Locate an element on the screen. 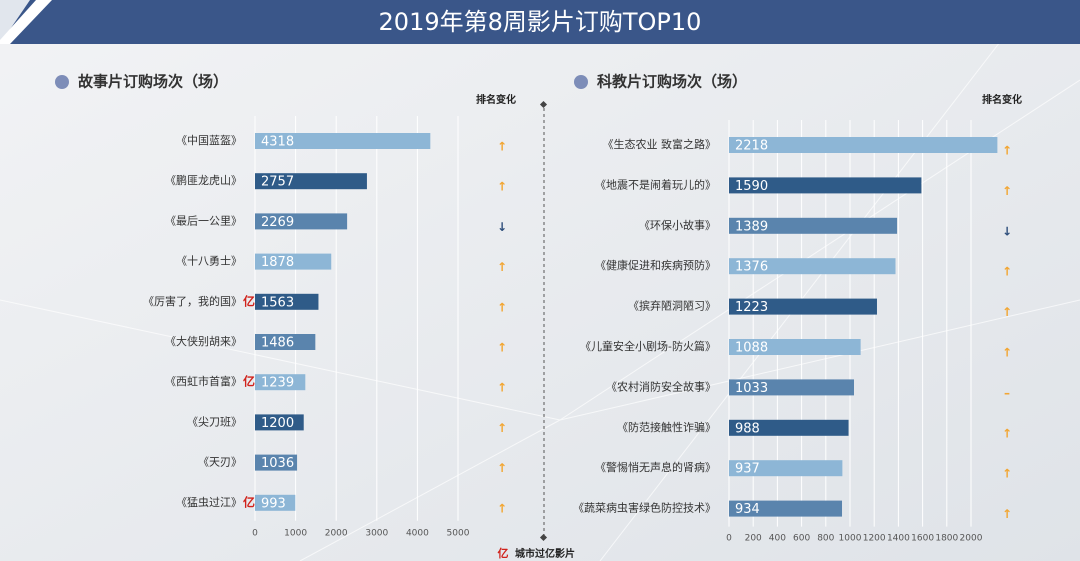  x-tick-label: 2000 is located at coordinates (336, 534).